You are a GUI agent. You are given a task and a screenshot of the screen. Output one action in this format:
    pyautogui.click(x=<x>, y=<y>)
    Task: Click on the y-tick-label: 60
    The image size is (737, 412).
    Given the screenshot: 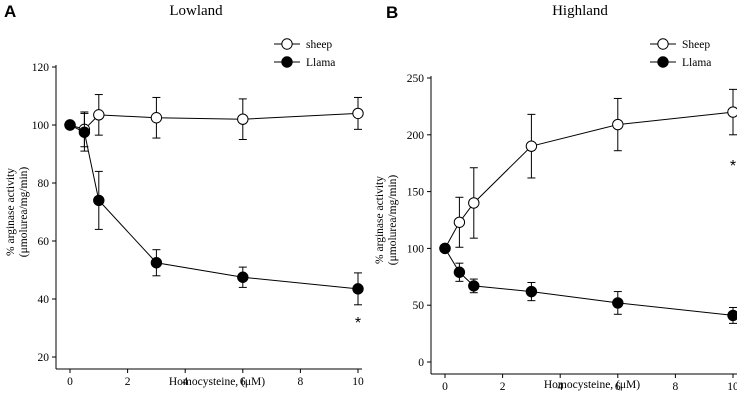 What is the action you would take?
    pyautogui.click(x=44, y=242)
    